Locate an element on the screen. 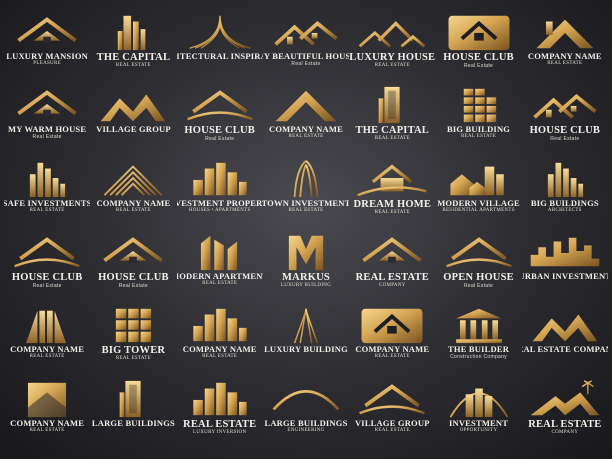 The height and width of the screenshot is (459, 612). logo-8: MY WARM HOUSE Real Estate is located at coordinates (47, 121).